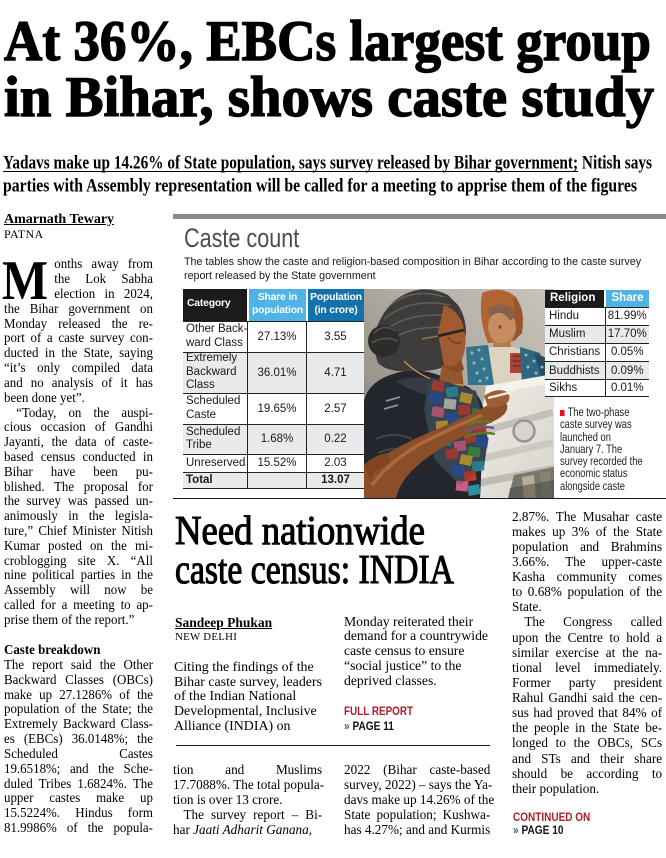 The width and height of the screenshot is (666, 858). What do you see at coordinates (314, 569) in the screenshot?
I see `svg-text: caste census: INDIA` at bounding box center [314, 569].